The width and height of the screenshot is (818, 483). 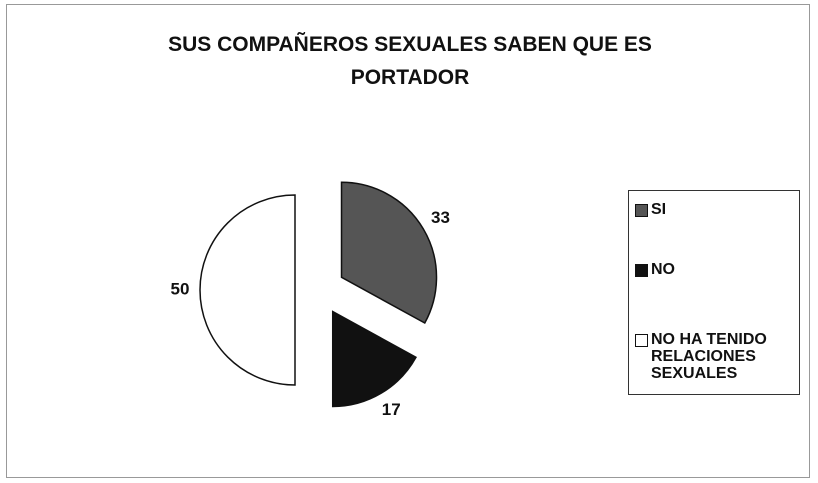 I want to click on legend-label: NO, so click(x=663, y=269).